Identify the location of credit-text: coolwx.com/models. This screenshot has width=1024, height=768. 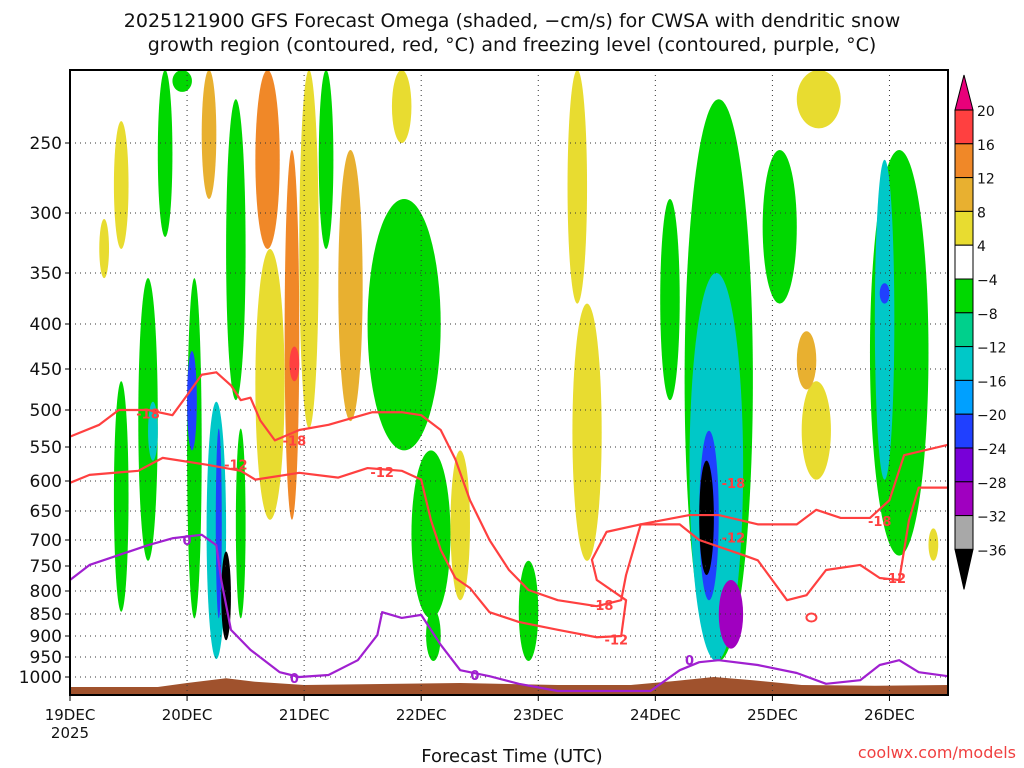
(936, 752).